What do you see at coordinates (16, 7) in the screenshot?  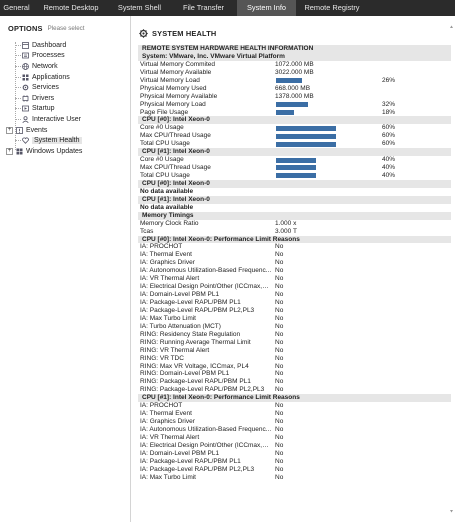 I see `tab-general: General` at bounding box center [16, 7].